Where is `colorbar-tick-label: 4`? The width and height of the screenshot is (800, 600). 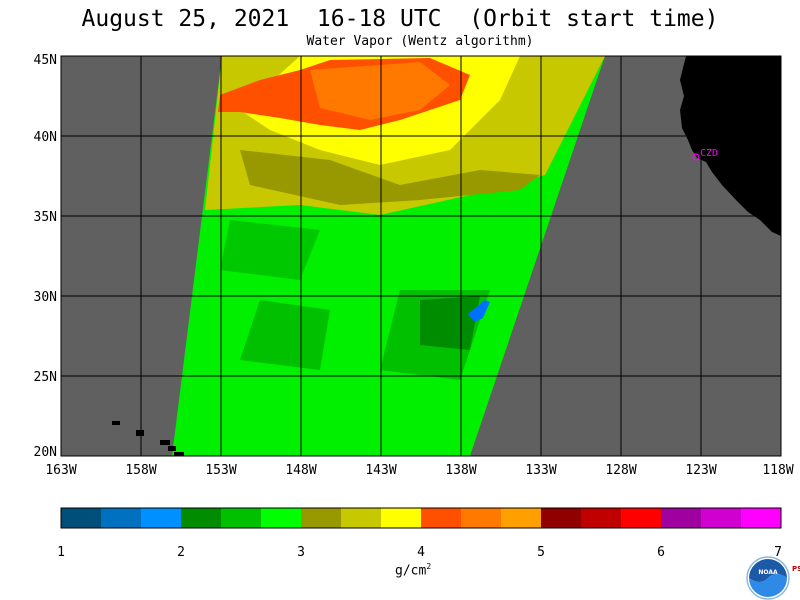 colorbar-tick-label: 4 is located at coordinates (421, 552).